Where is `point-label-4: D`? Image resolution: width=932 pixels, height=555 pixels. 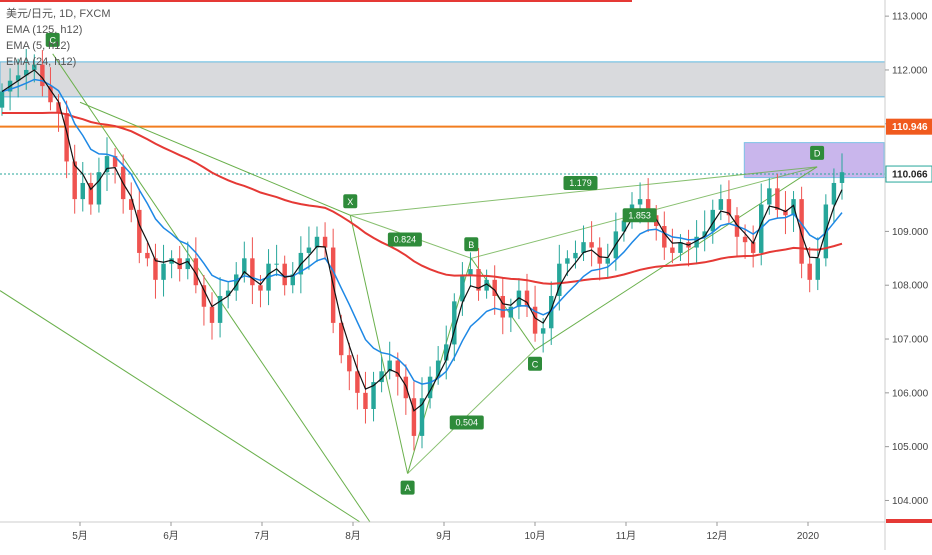
point-label-4: D is located at coordinates (817, 153).